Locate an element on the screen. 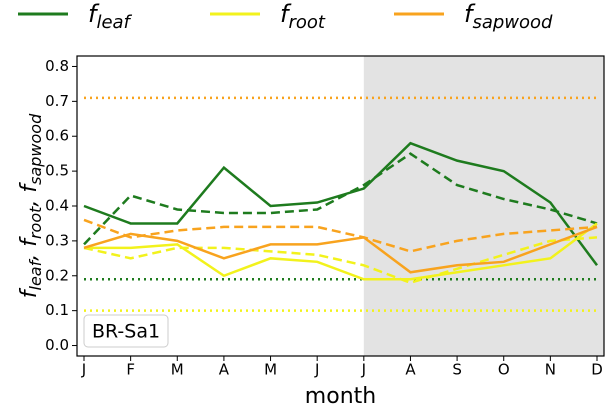  annotation: BR-Sa1 is located at coordinates (126, 332).